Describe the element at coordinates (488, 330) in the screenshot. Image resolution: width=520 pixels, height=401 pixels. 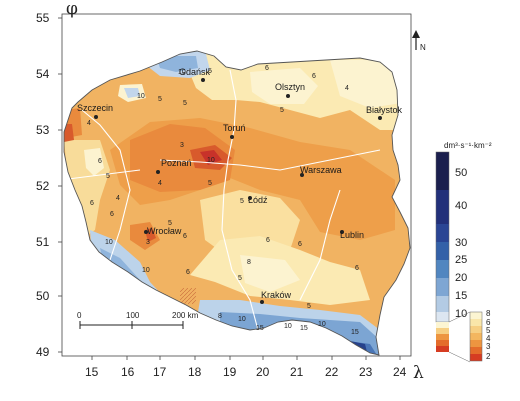
I see `legend-inset-label: 5` at that location.